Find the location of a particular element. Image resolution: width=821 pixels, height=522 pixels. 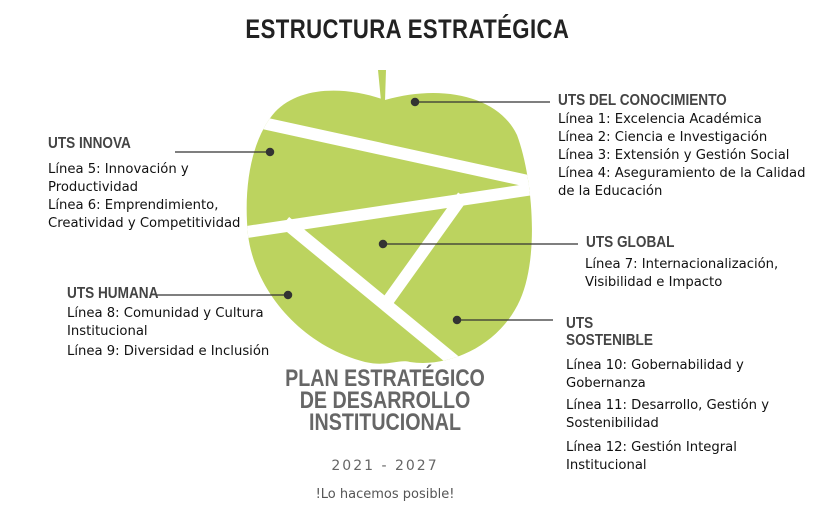

line-item: Línea 1: Excelencia Académica is located at coordinates (660, 119).